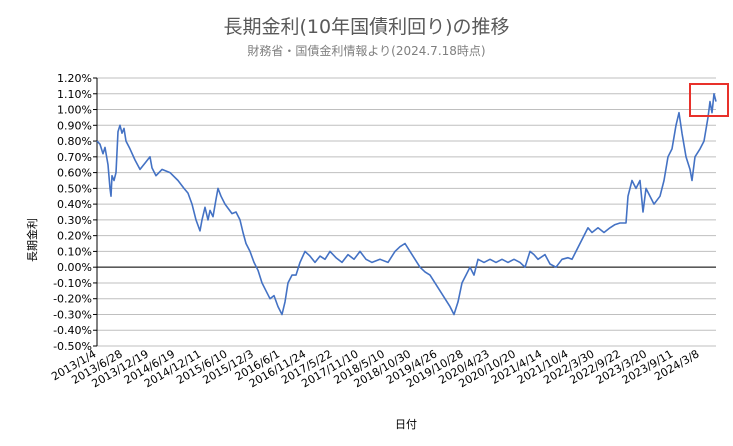 The width and height of the screenshot is (733, 446). Describe the element at coordinates (32, 240) in the screenshot. I see `y-axis-title: 長期金利` at that location.